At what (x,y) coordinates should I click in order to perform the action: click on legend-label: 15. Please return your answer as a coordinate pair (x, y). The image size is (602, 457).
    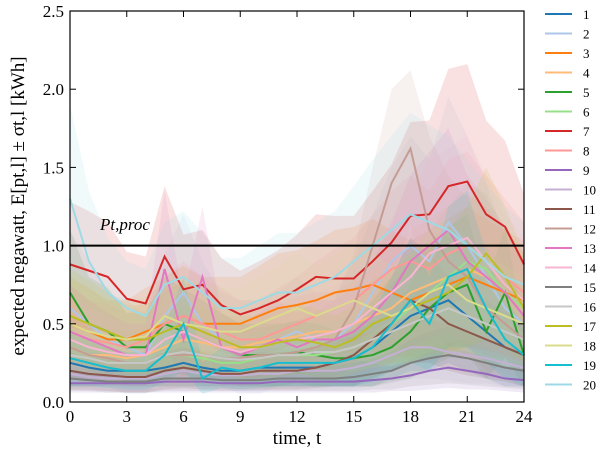
    Looking at the image, I should click on (589, 287).